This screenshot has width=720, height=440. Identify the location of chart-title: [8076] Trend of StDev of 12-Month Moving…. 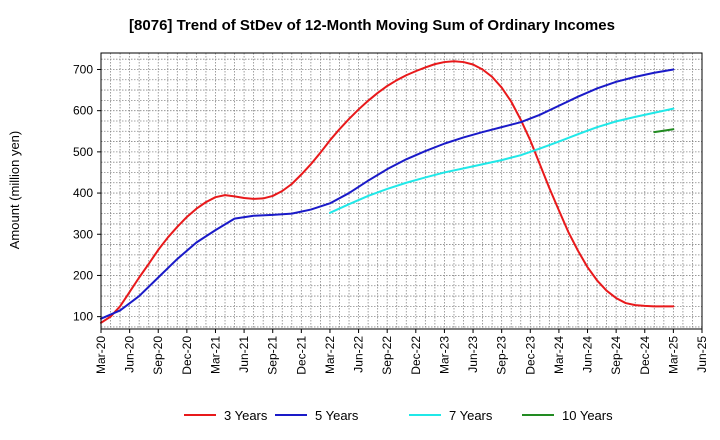
(372, 25).